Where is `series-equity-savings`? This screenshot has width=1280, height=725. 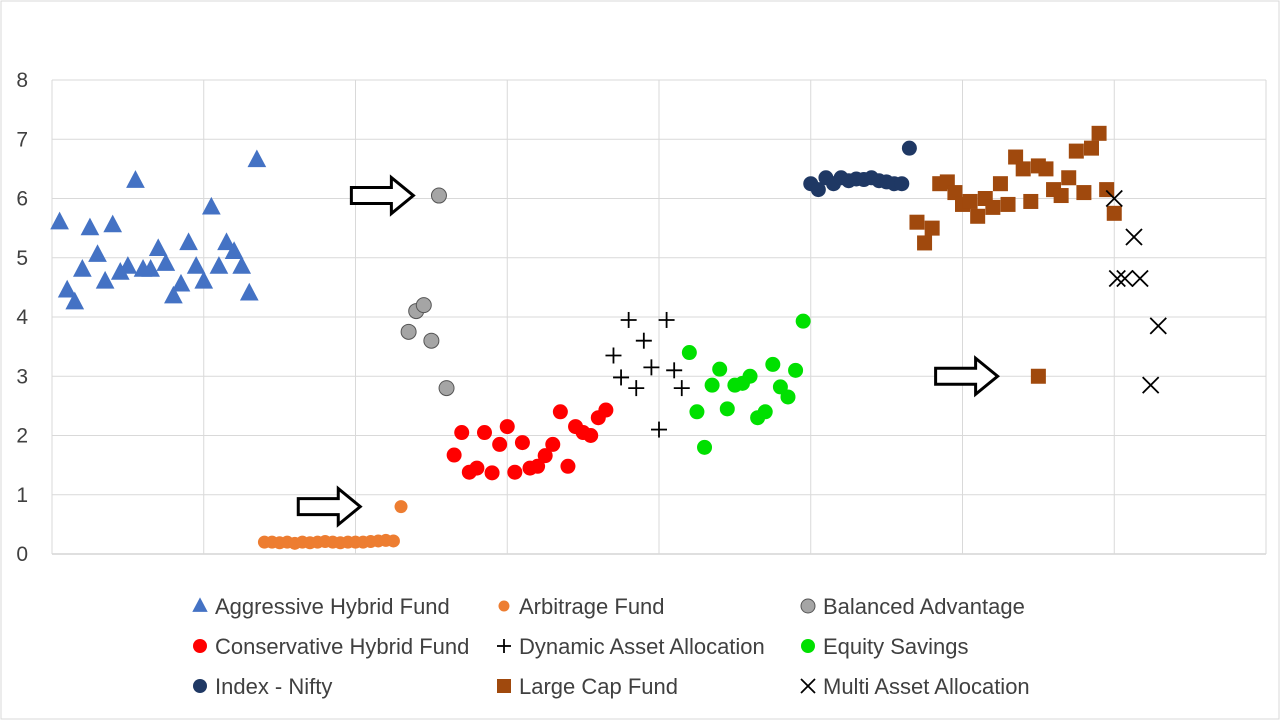
series-equity-savings is located at coordinates (746, 384).